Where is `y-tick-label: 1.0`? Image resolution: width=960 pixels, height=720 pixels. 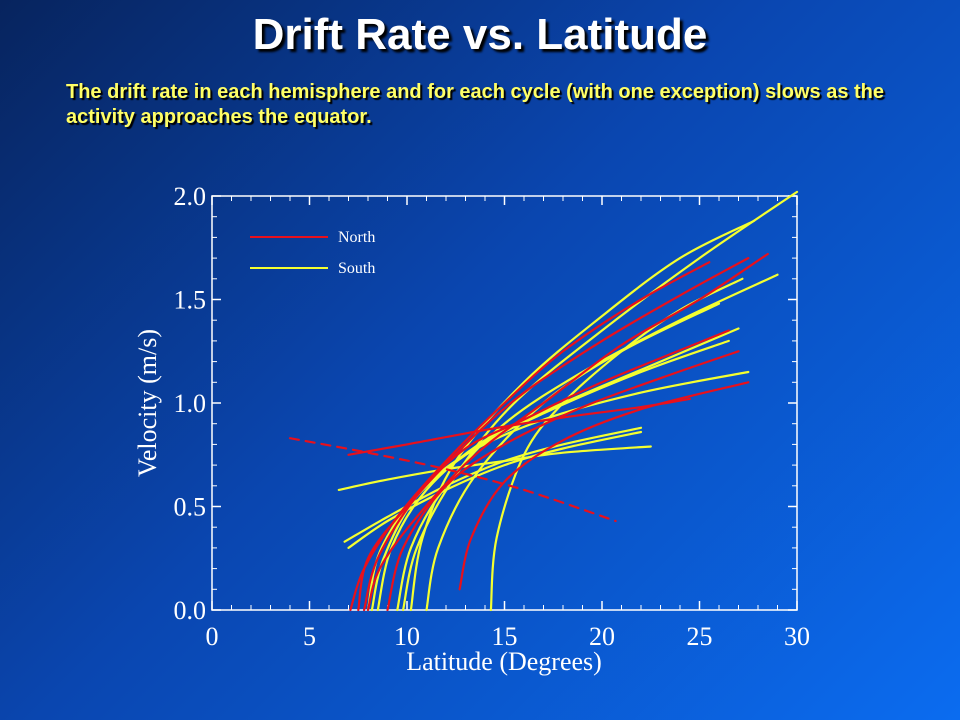 y-tick-label: 1.0 is located at coordinates (190, 403).